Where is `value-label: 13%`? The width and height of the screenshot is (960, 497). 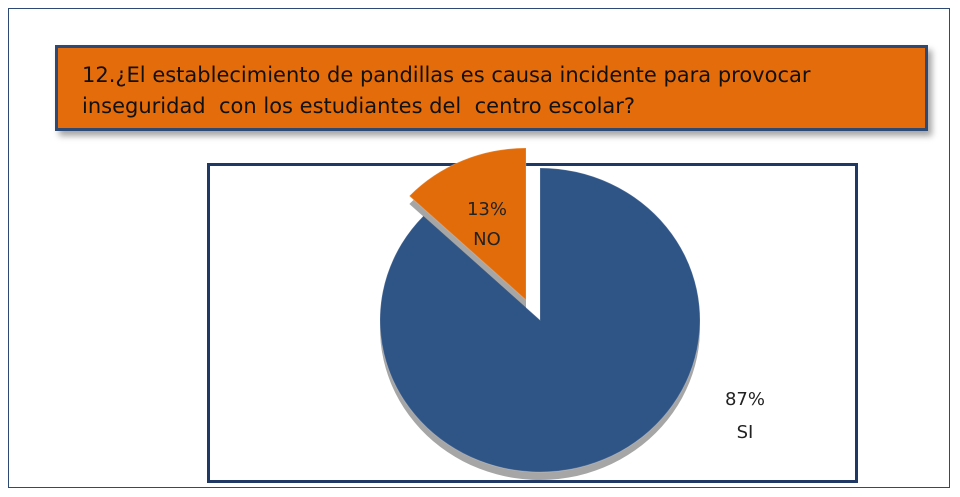
value-label: 13% is located at coordinates (487, 209).